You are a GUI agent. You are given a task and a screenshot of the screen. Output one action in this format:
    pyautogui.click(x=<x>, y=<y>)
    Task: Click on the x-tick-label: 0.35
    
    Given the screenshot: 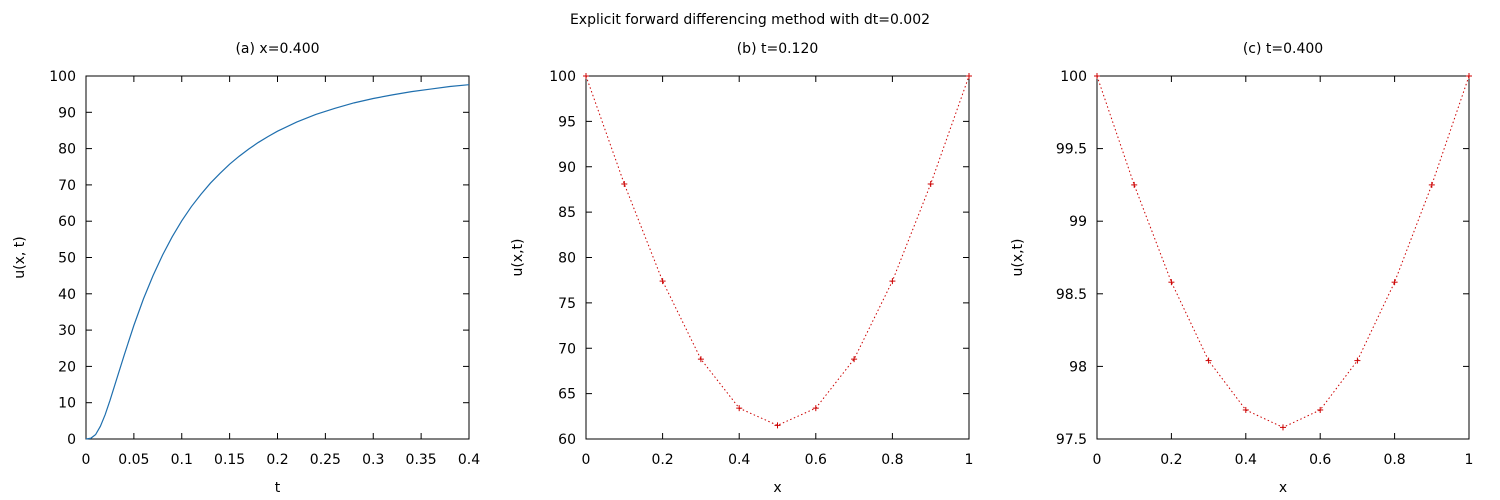 What is the action you would take?
    pyautogui.click(x=421, y=460)
    